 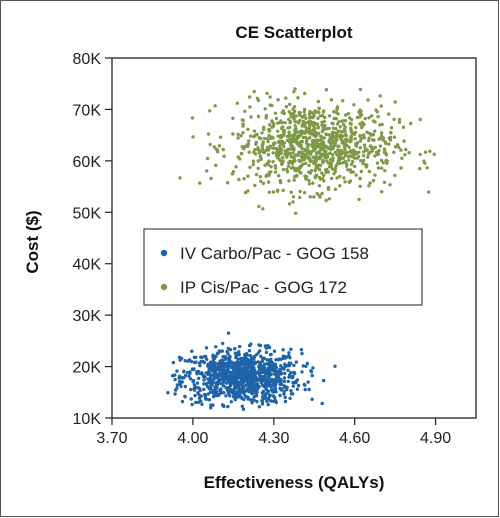 What do you see at coordinates (87, 265) in the screenshot?
I see `y-tick-label: 40K` at bounding box center [87, 265].